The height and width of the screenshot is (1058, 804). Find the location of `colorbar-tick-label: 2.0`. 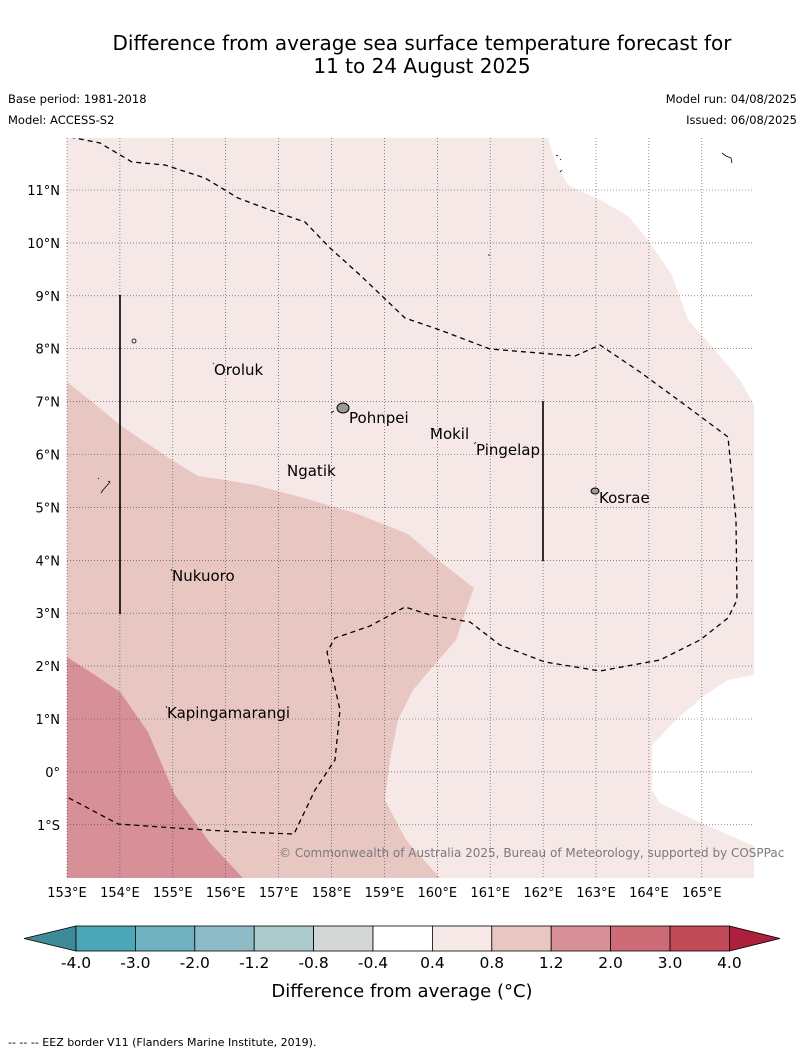

colorbar-tick-label: 2.0 is located at coordinates (610, 963).